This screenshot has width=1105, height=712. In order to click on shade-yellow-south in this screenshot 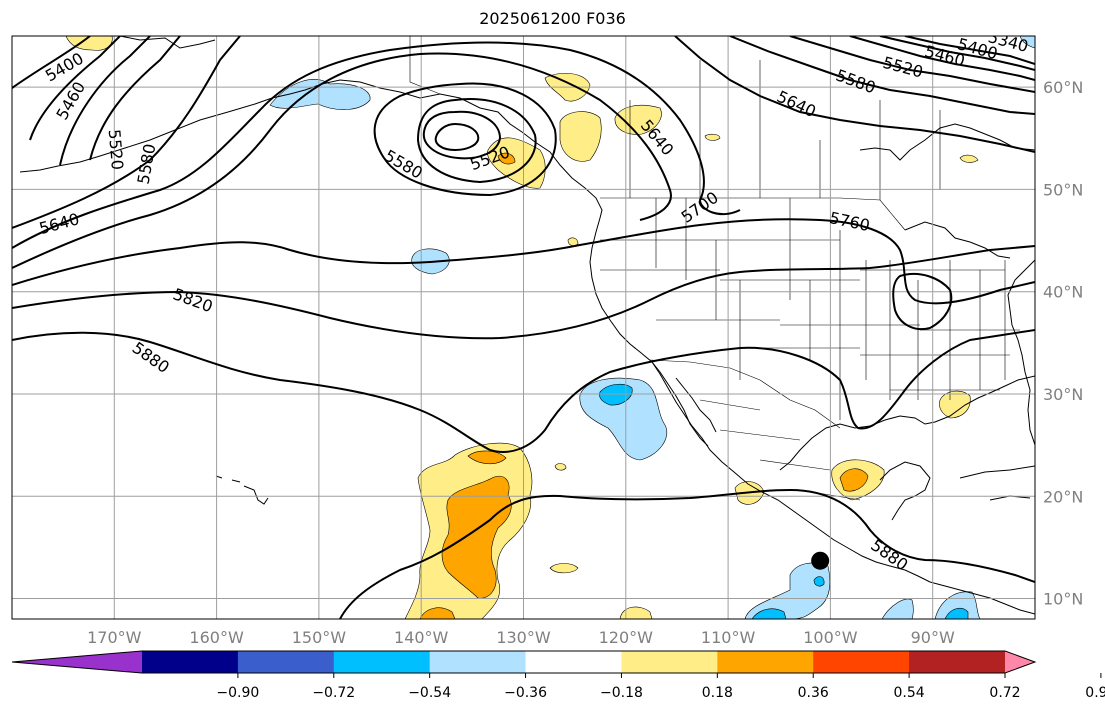, I will do `click(636, 612)`.